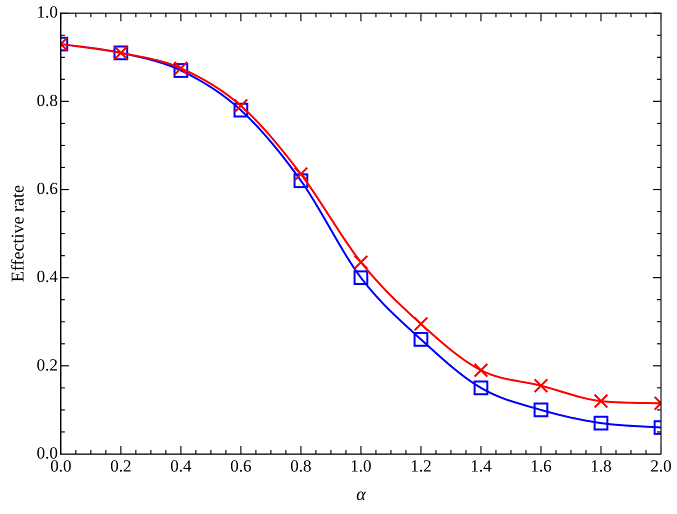 This screenshot has height=514, width=677. What do you see at coordinates (121, 466) in the screenshot?
I see `x-tick-label: 0.2` at bounding box center [121, 466].